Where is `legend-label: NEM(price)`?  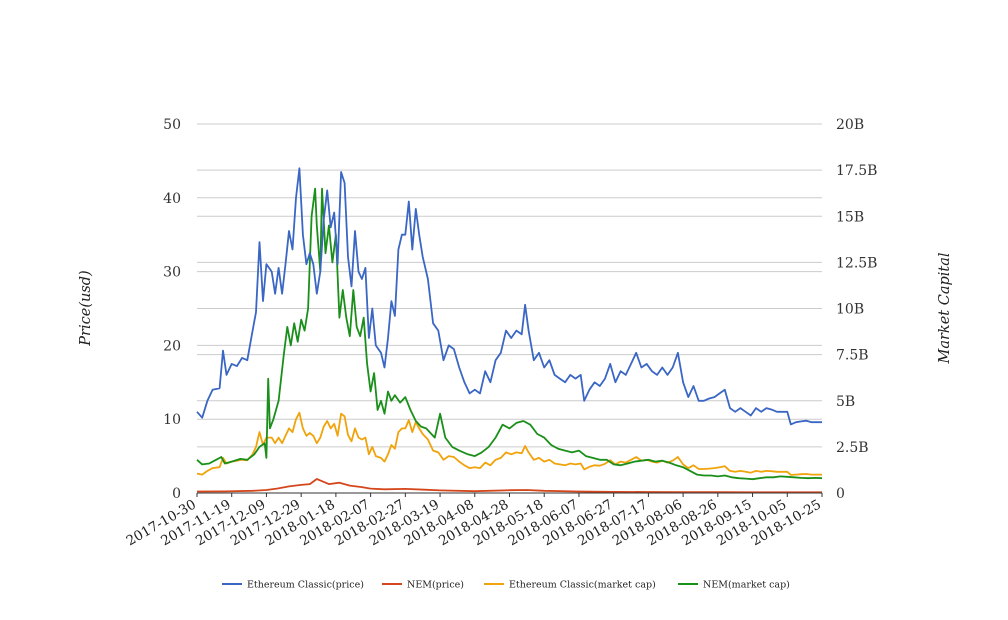
legend-label: NEM(price) is located at coordinates (435, 585).